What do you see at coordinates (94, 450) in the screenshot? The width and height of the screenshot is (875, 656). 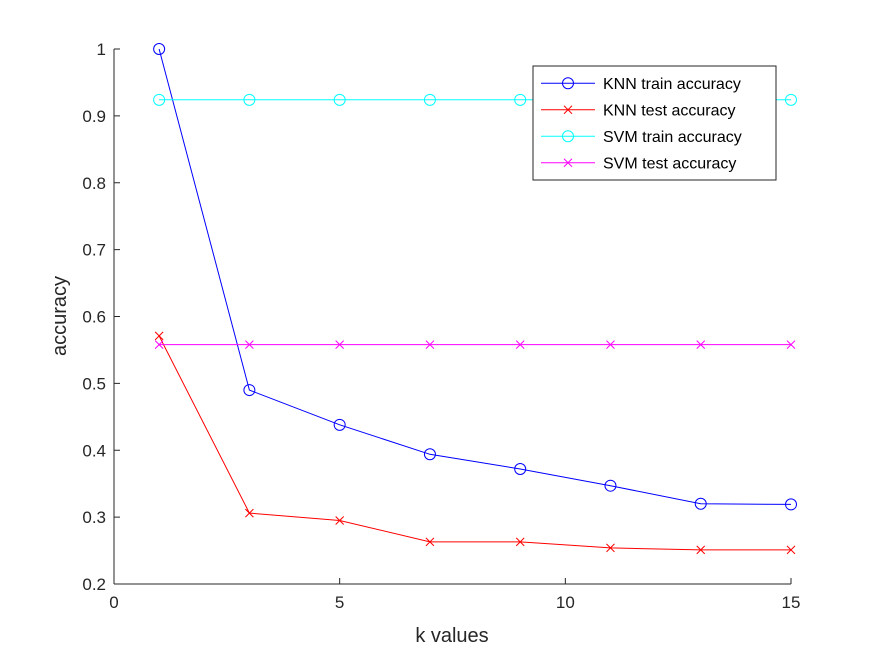 I see `y-tick-label: 0.4` at bounding box center [94, 450].